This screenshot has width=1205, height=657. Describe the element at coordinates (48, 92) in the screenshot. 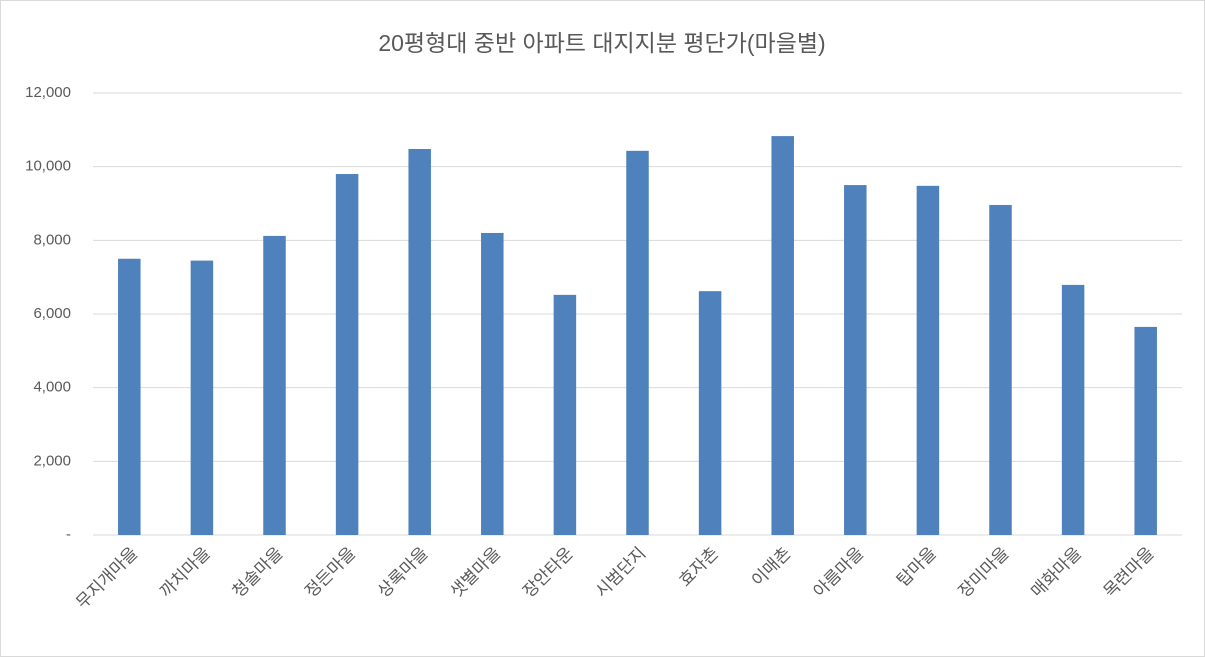

I see `y-tick-label: 12,000` at that location.